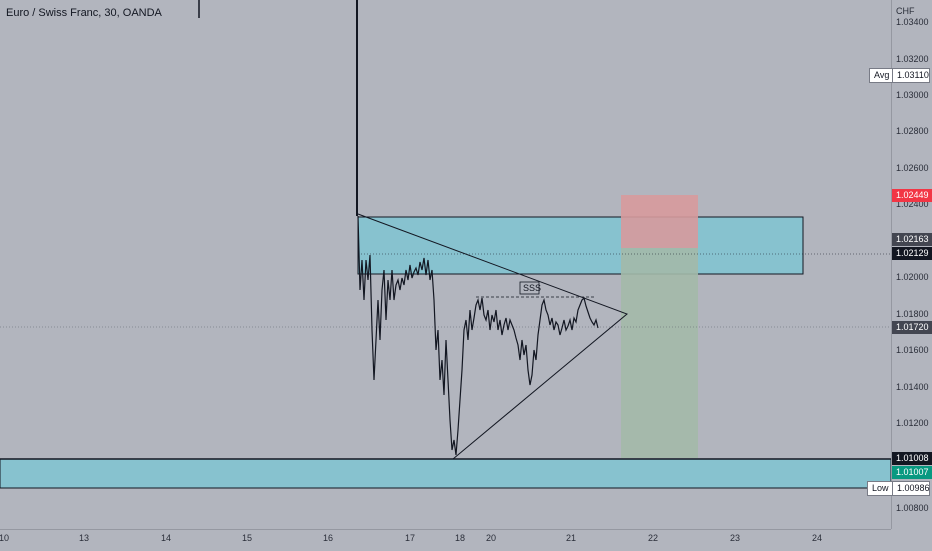 Image resolution: width=932 pixels, height=551 pixels. What do you see at coordinates (911, 75) in the screenshot?
I see `avg-value-tag: 1.03110` at bounding box center [911, 75].